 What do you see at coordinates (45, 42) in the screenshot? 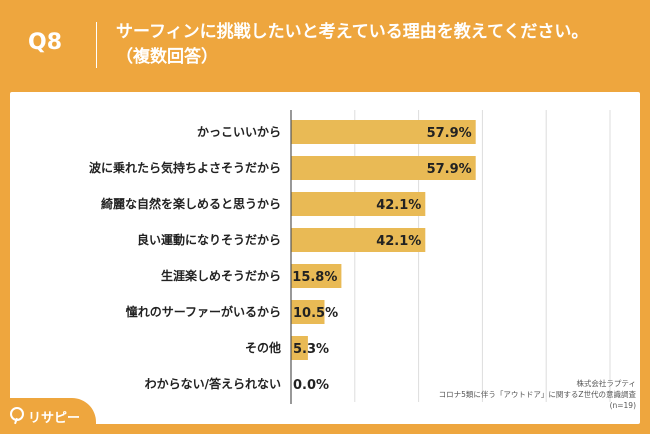
I see `question-number: Q8` at bounding box center [45, 42].